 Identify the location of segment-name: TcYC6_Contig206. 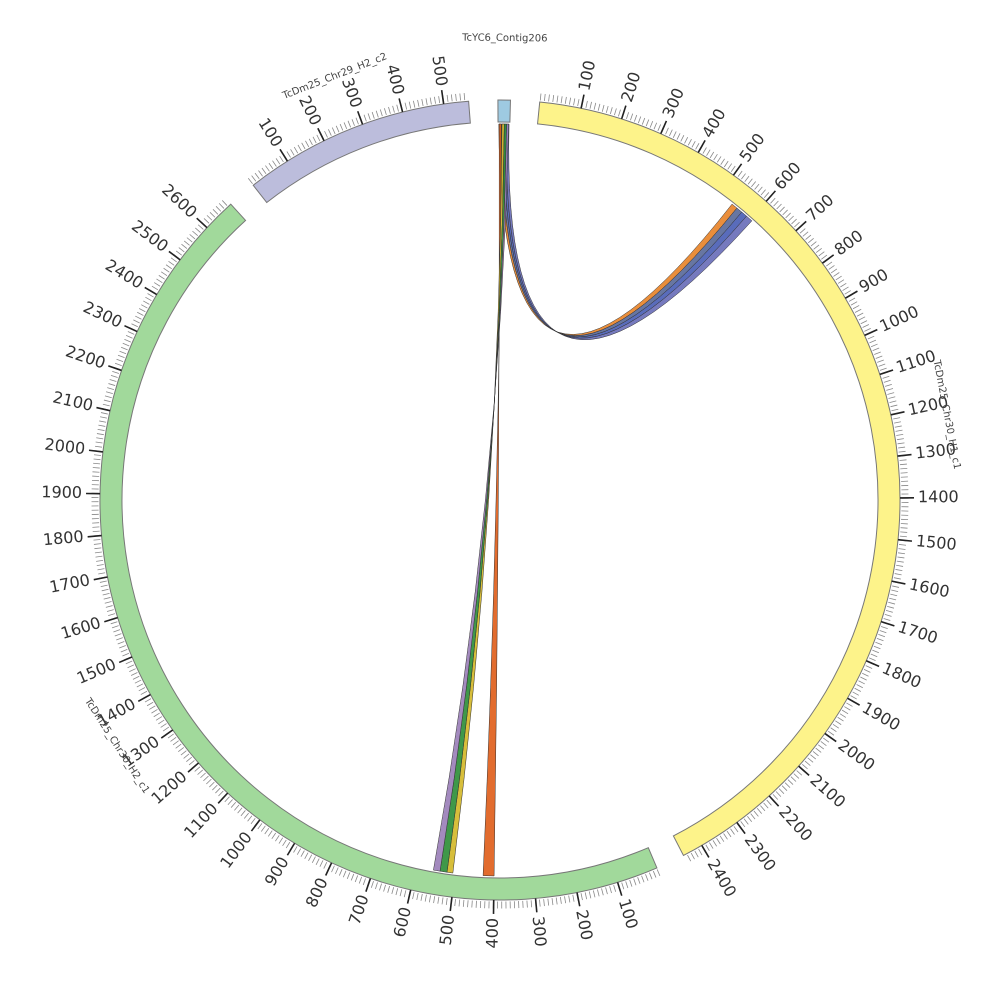
(504, 39).